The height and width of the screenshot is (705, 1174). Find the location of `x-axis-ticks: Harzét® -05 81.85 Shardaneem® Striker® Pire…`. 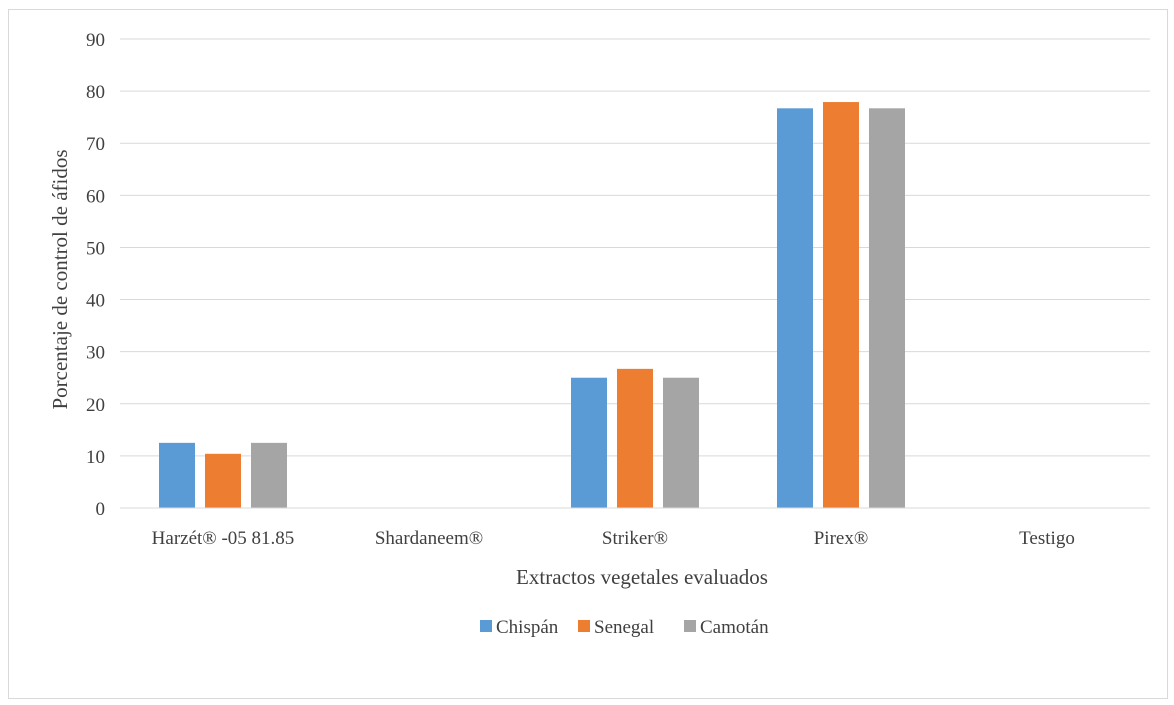

x-axis-ticks: Harzét® -05 81.85 Shardaneem® Striker® Pire… is located at coordinates (613, 538).